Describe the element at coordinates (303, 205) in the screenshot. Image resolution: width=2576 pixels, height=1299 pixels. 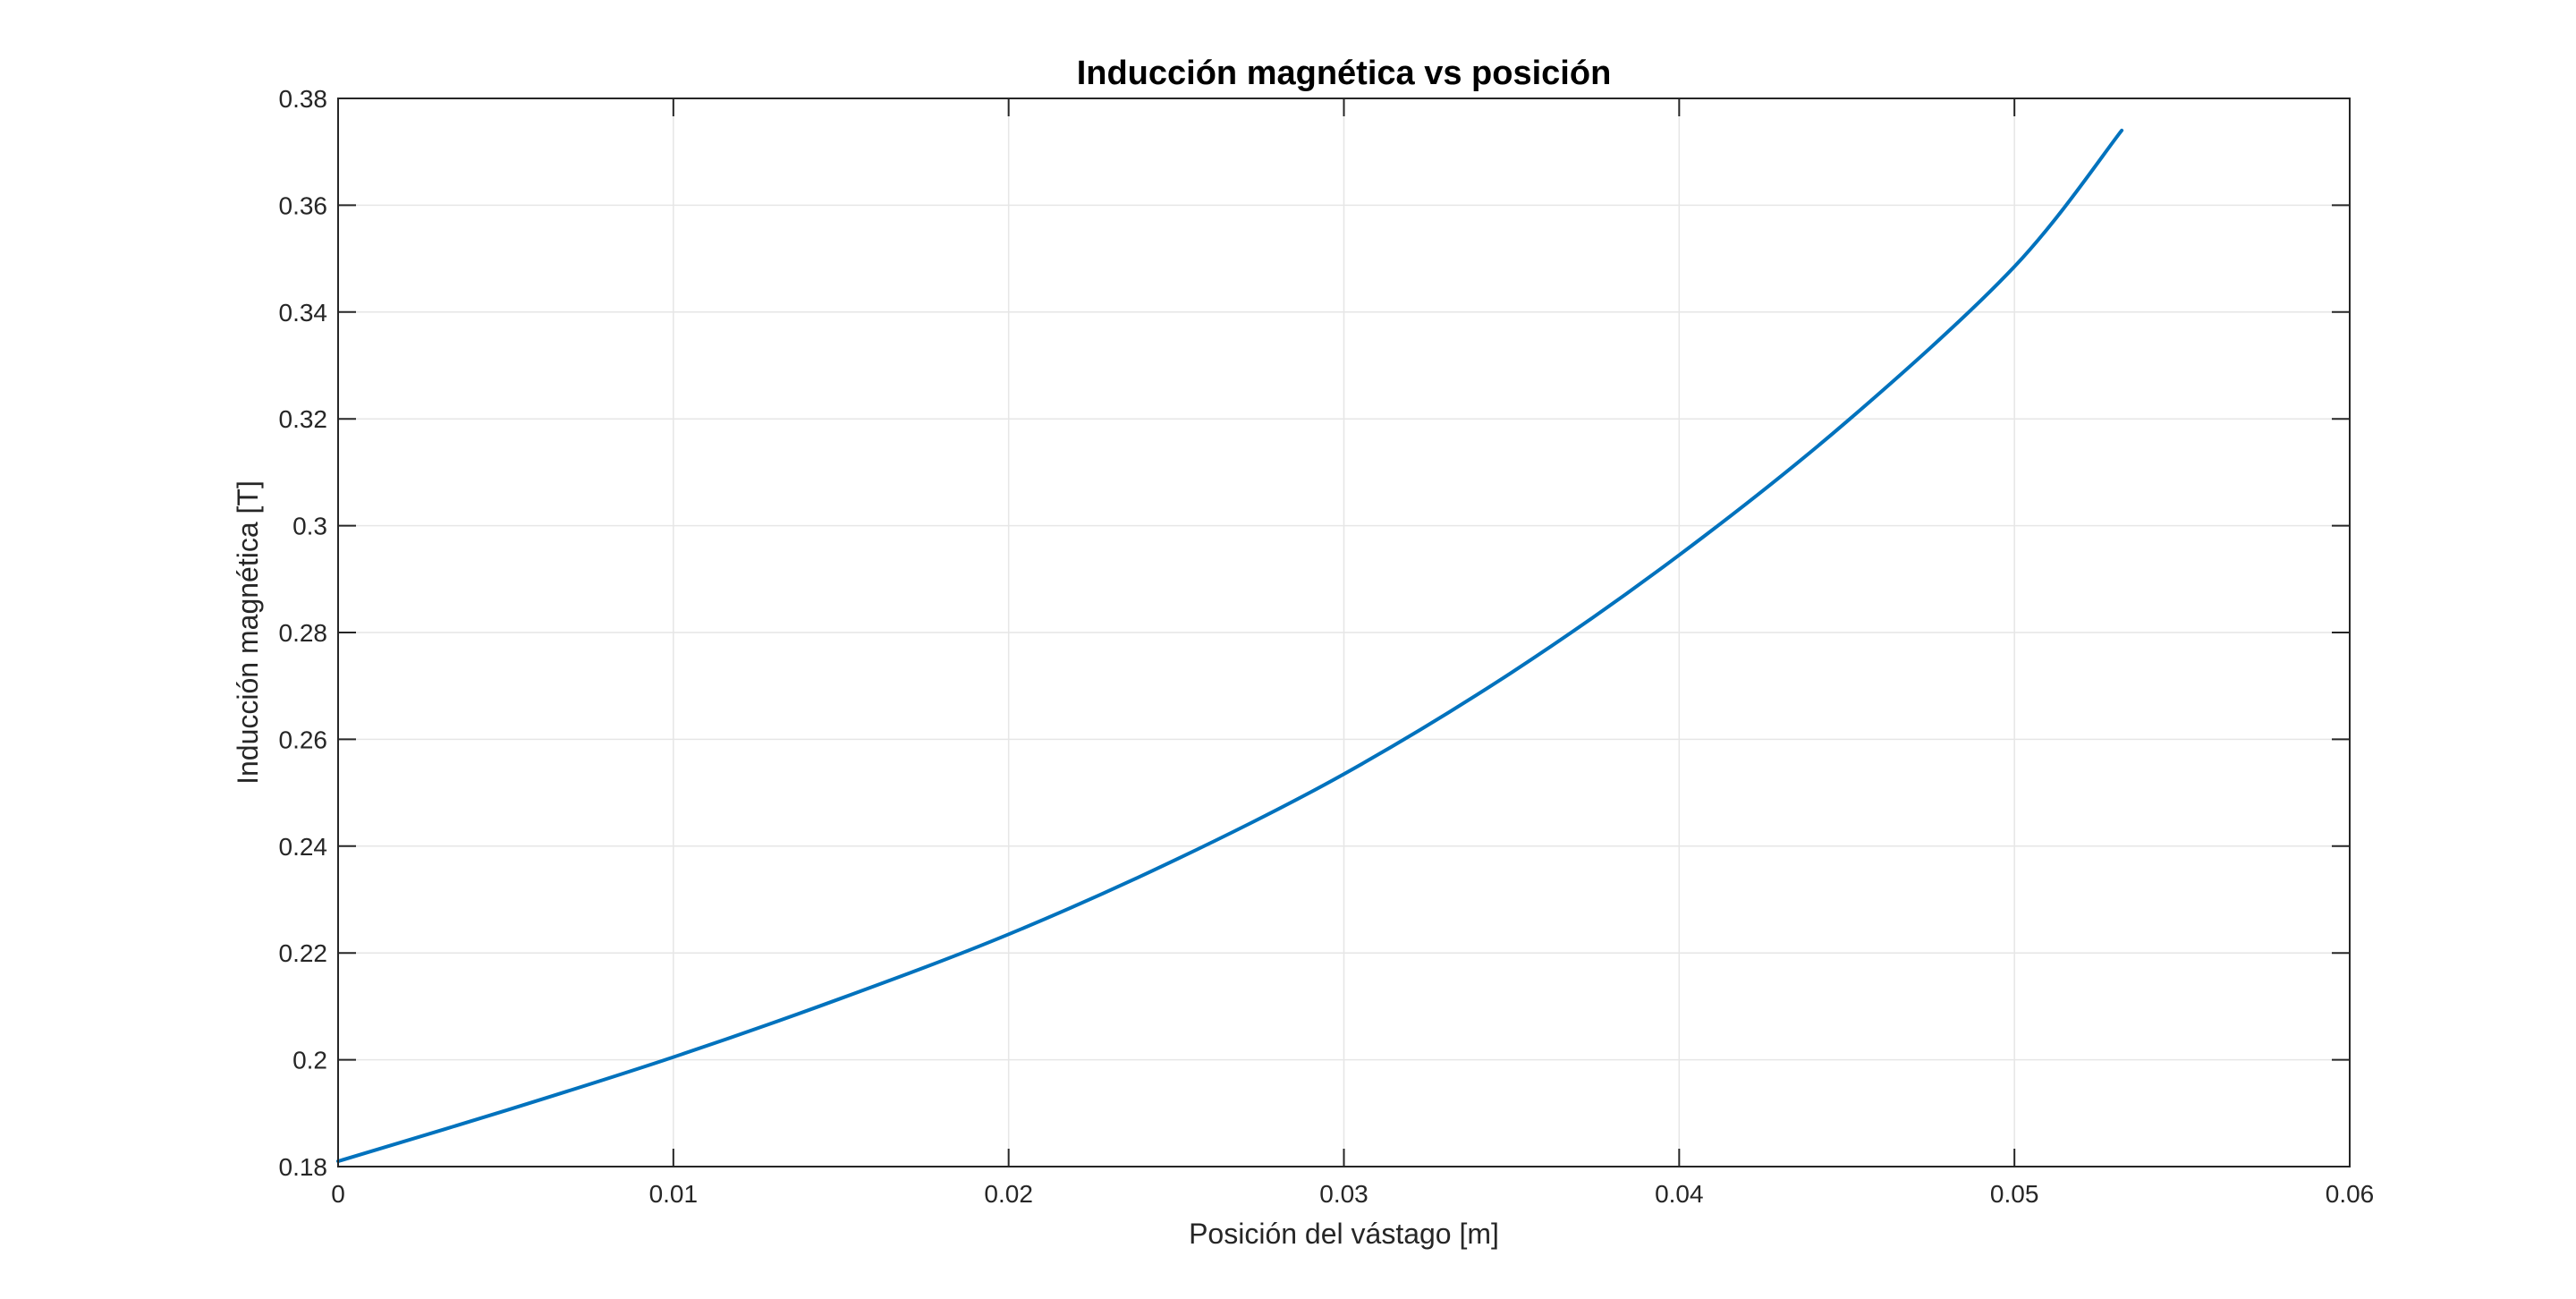
I see `y-tick-label: 0.36` at that location.